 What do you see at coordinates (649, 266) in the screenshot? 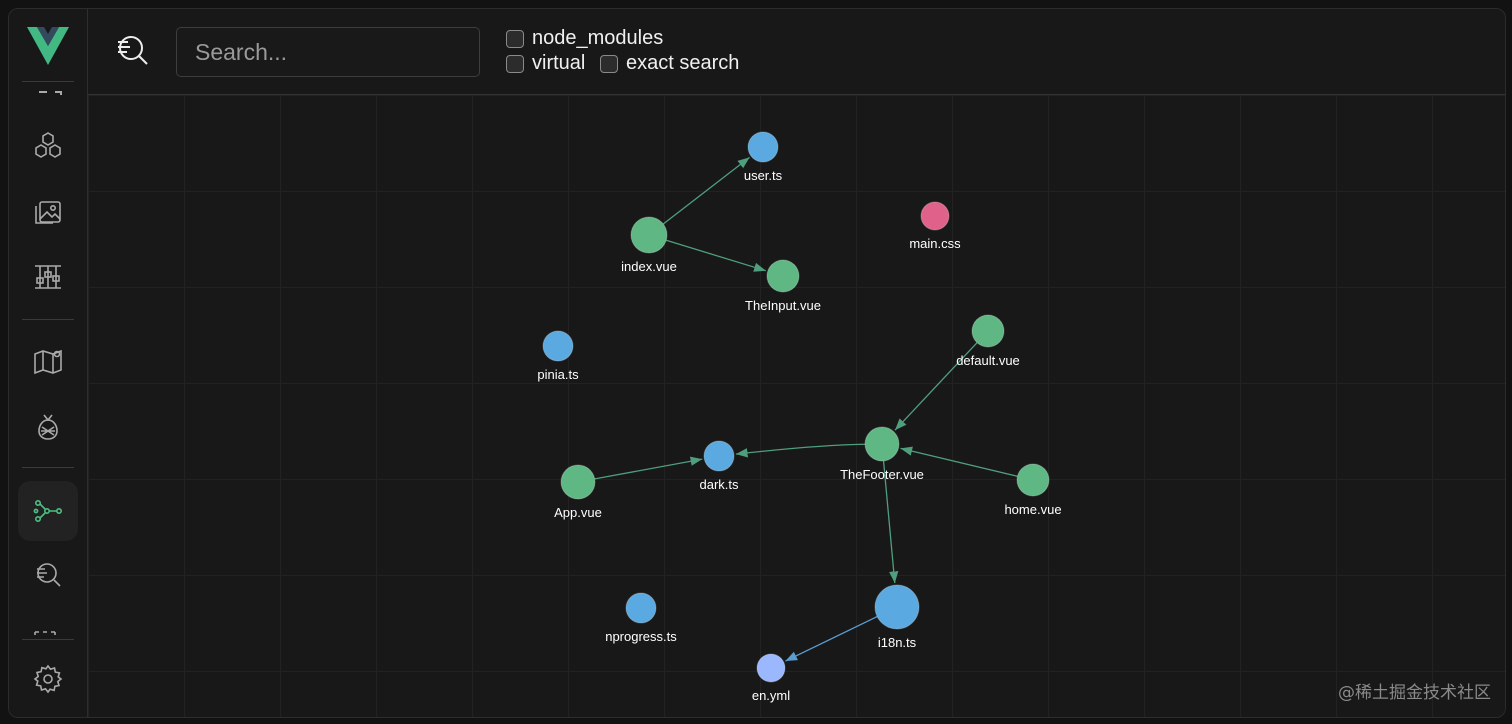
I see `graph-node-label: index.vue` at bounding box center [649, 266].